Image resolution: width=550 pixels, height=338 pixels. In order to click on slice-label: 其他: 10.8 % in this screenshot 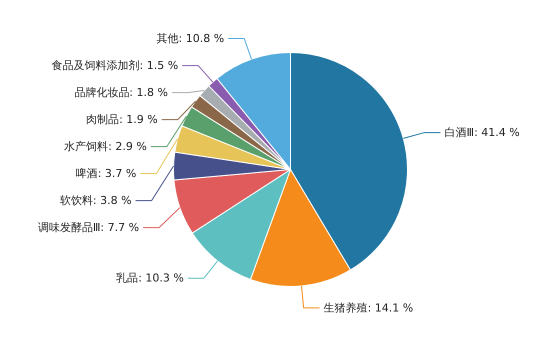, I will do `click(190, 38)`.